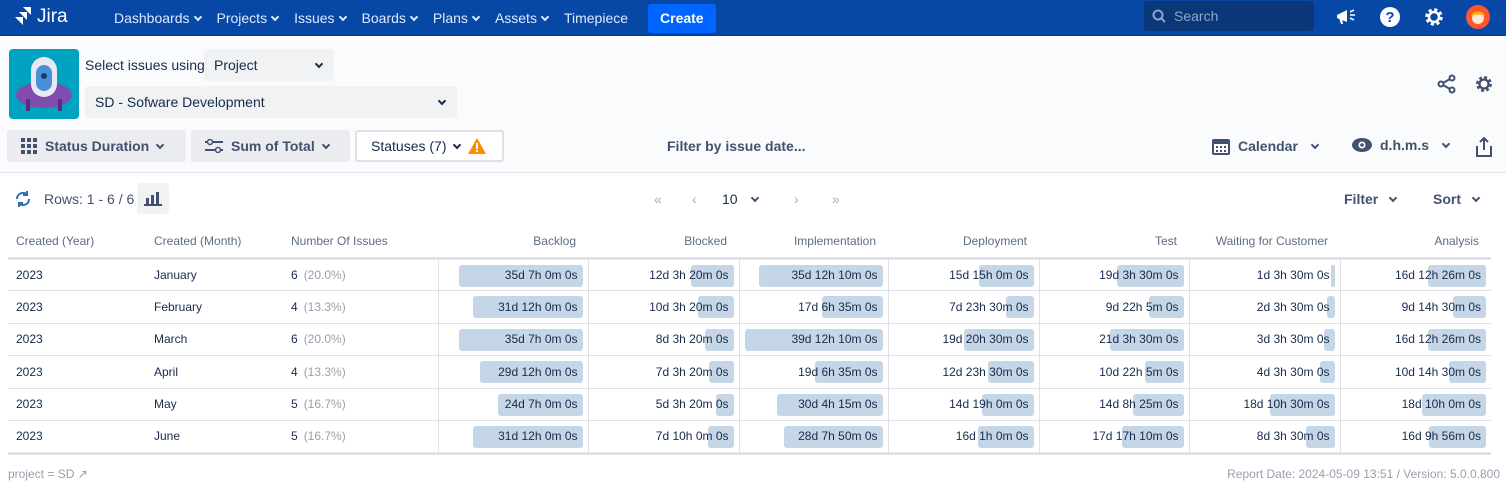  I want to click on column-header: Number Of Issues, so click(360, 243).